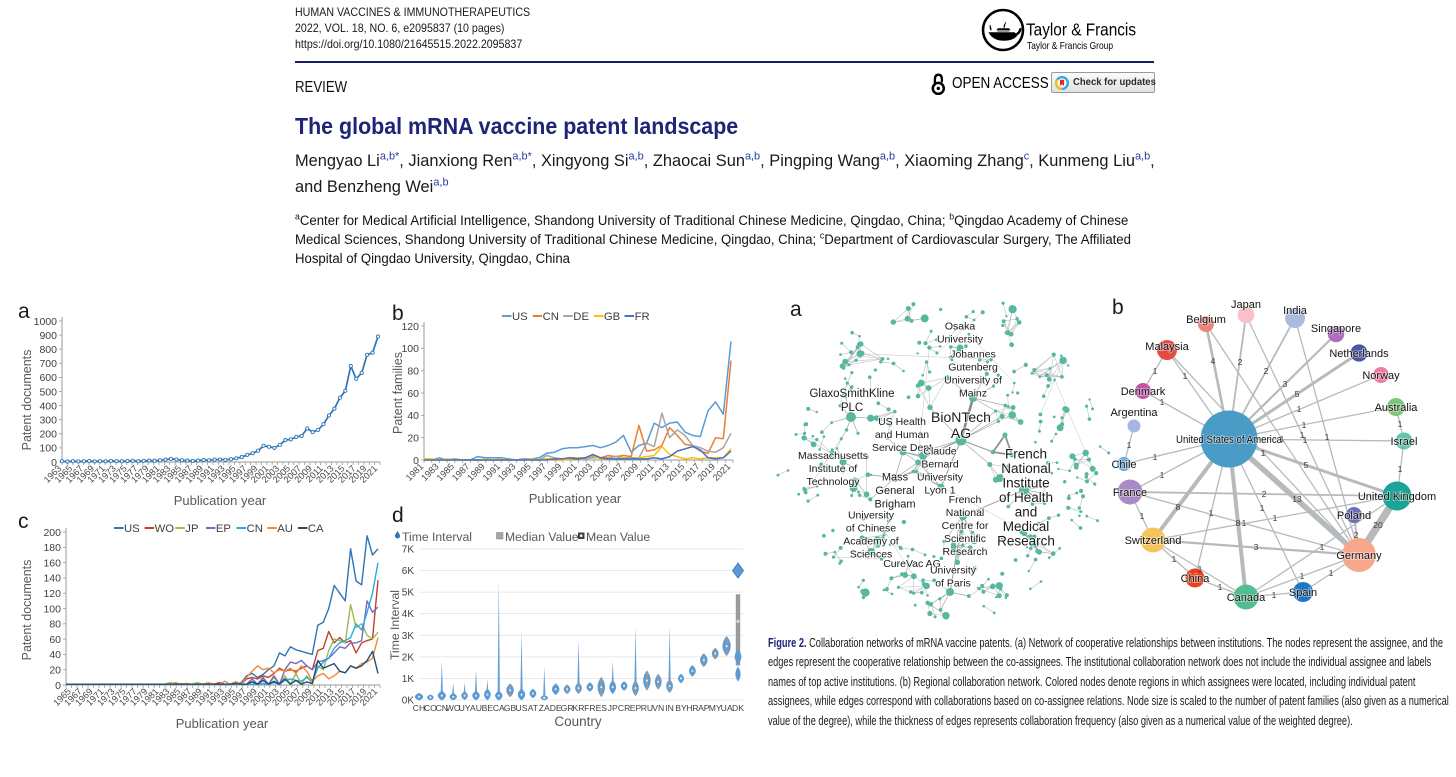 Image resolution: width=1456 pixels, height=777 pixels. I want to click on svg-text: Service Dept, so click(902, 448).